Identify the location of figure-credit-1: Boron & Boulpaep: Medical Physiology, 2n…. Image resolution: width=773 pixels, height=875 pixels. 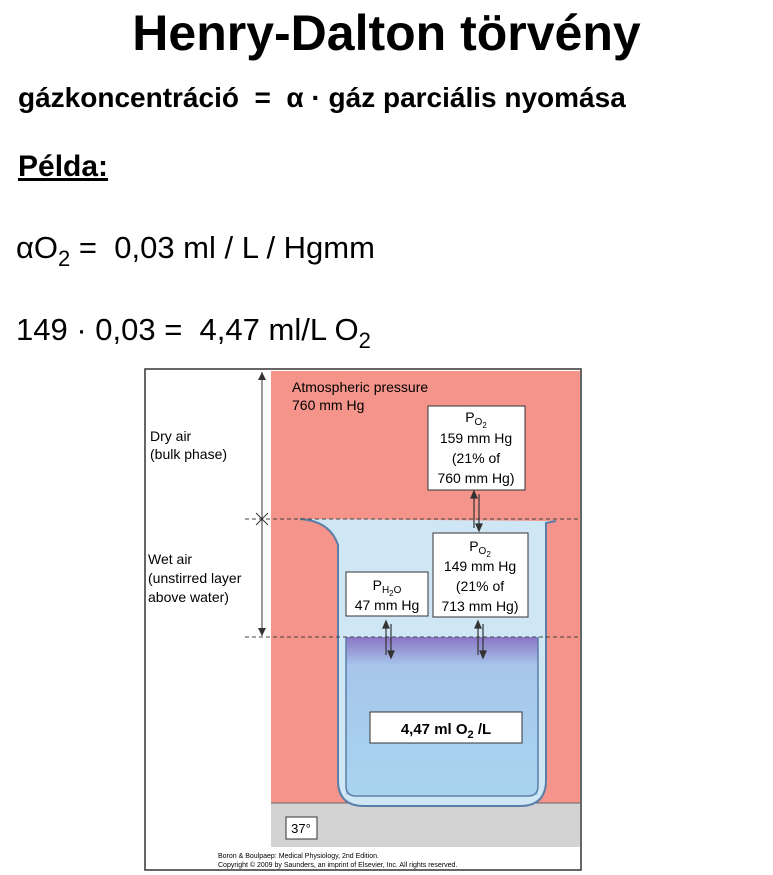
(298, 856).